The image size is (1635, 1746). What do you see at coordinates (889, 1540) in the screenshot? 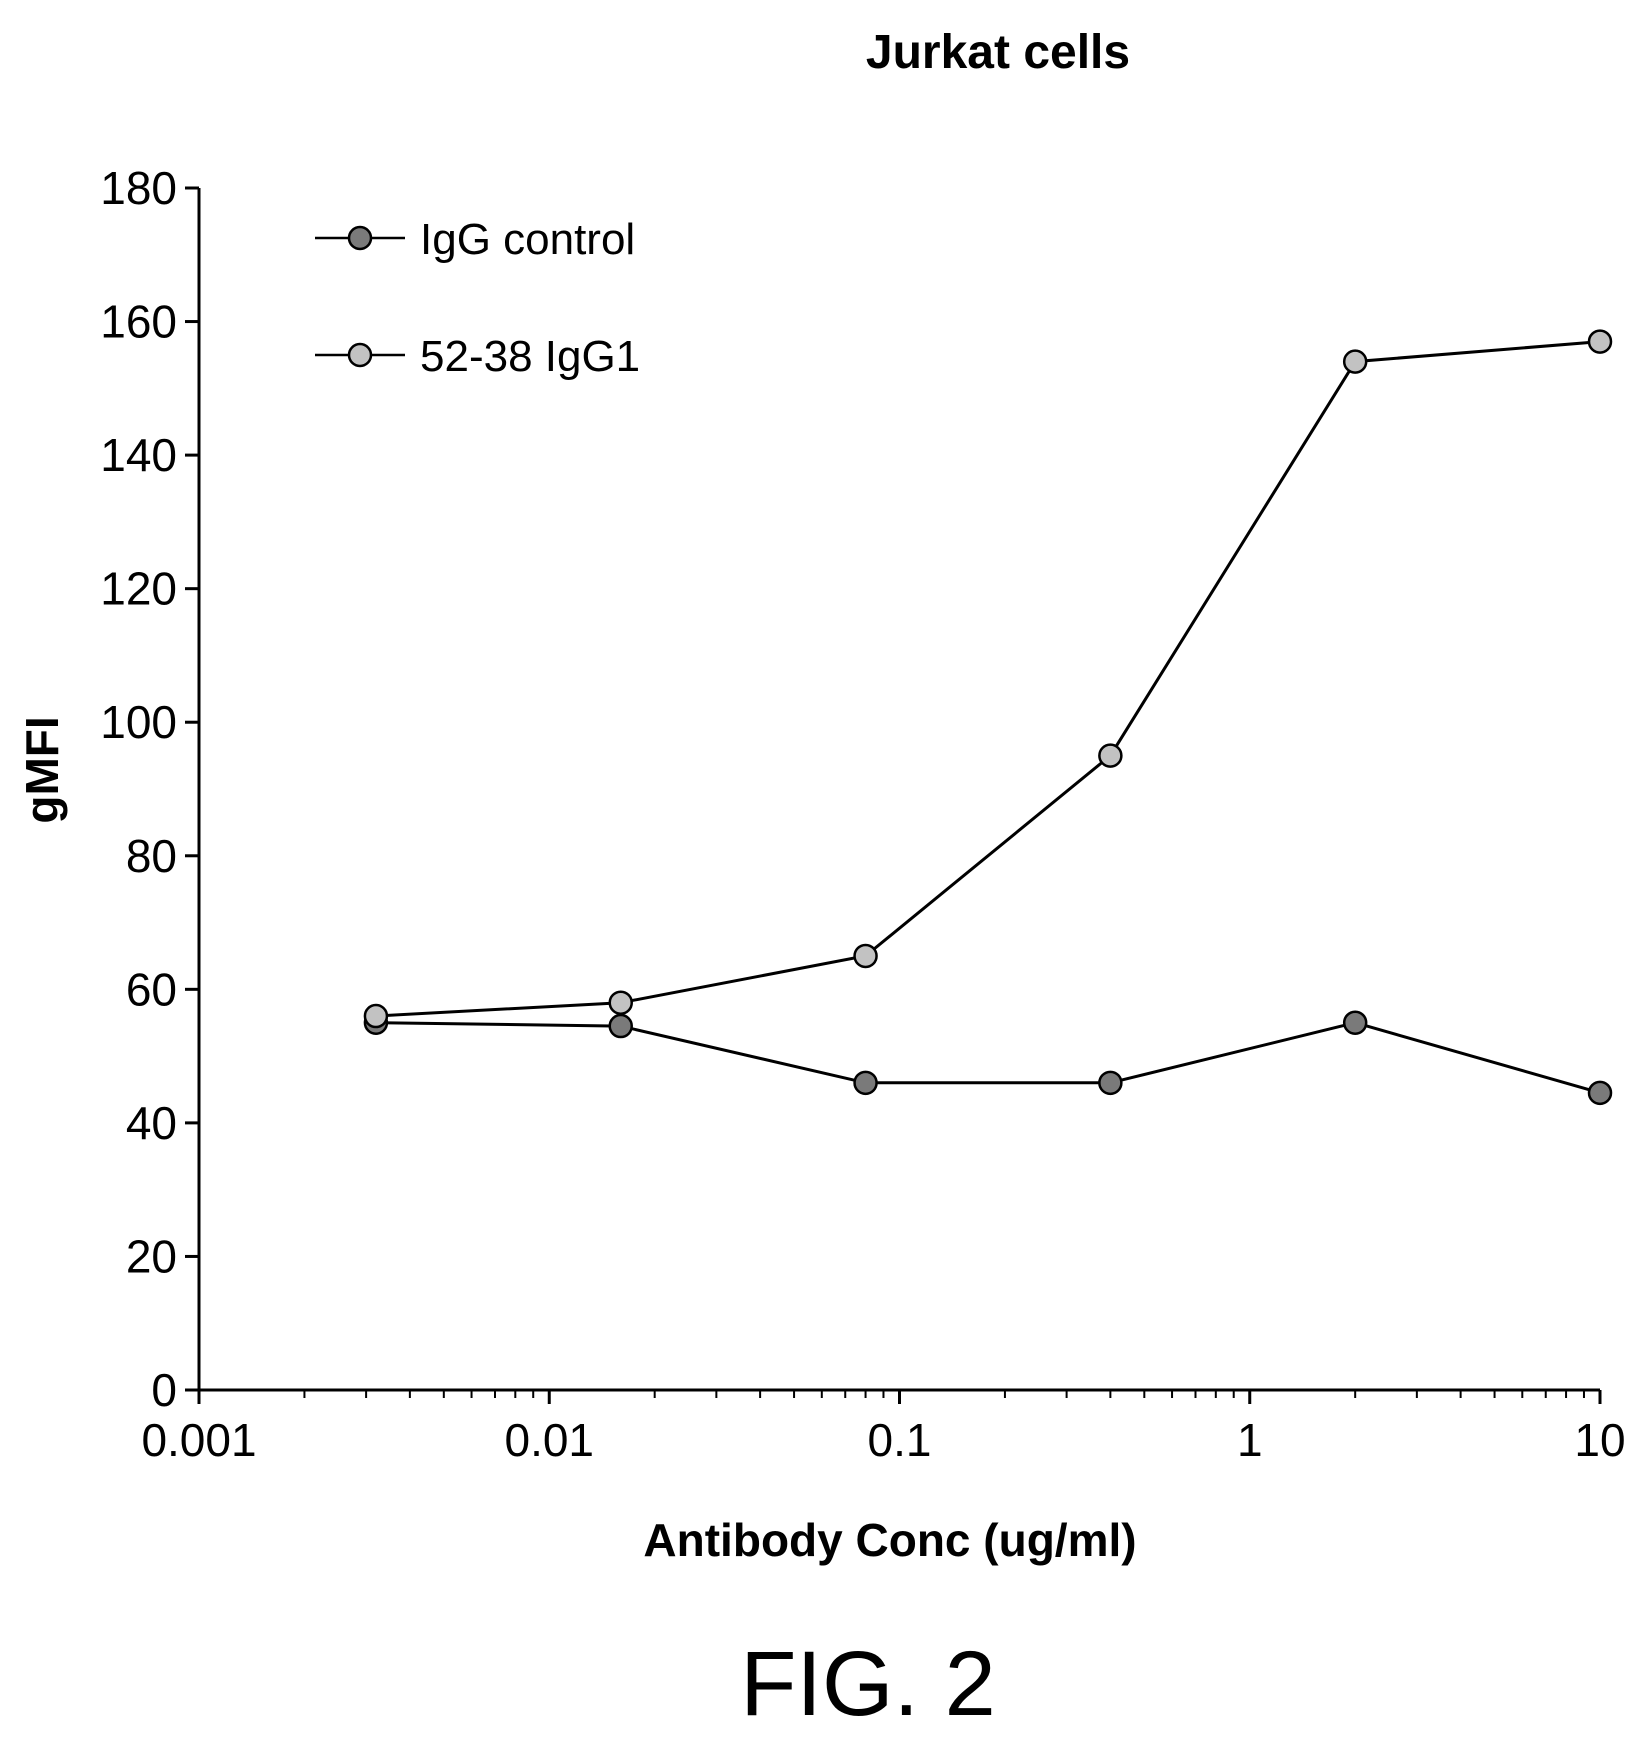
I see `x-axis-label: Antibody Conc (ug/ml)` at bounding box center [889, 1540].